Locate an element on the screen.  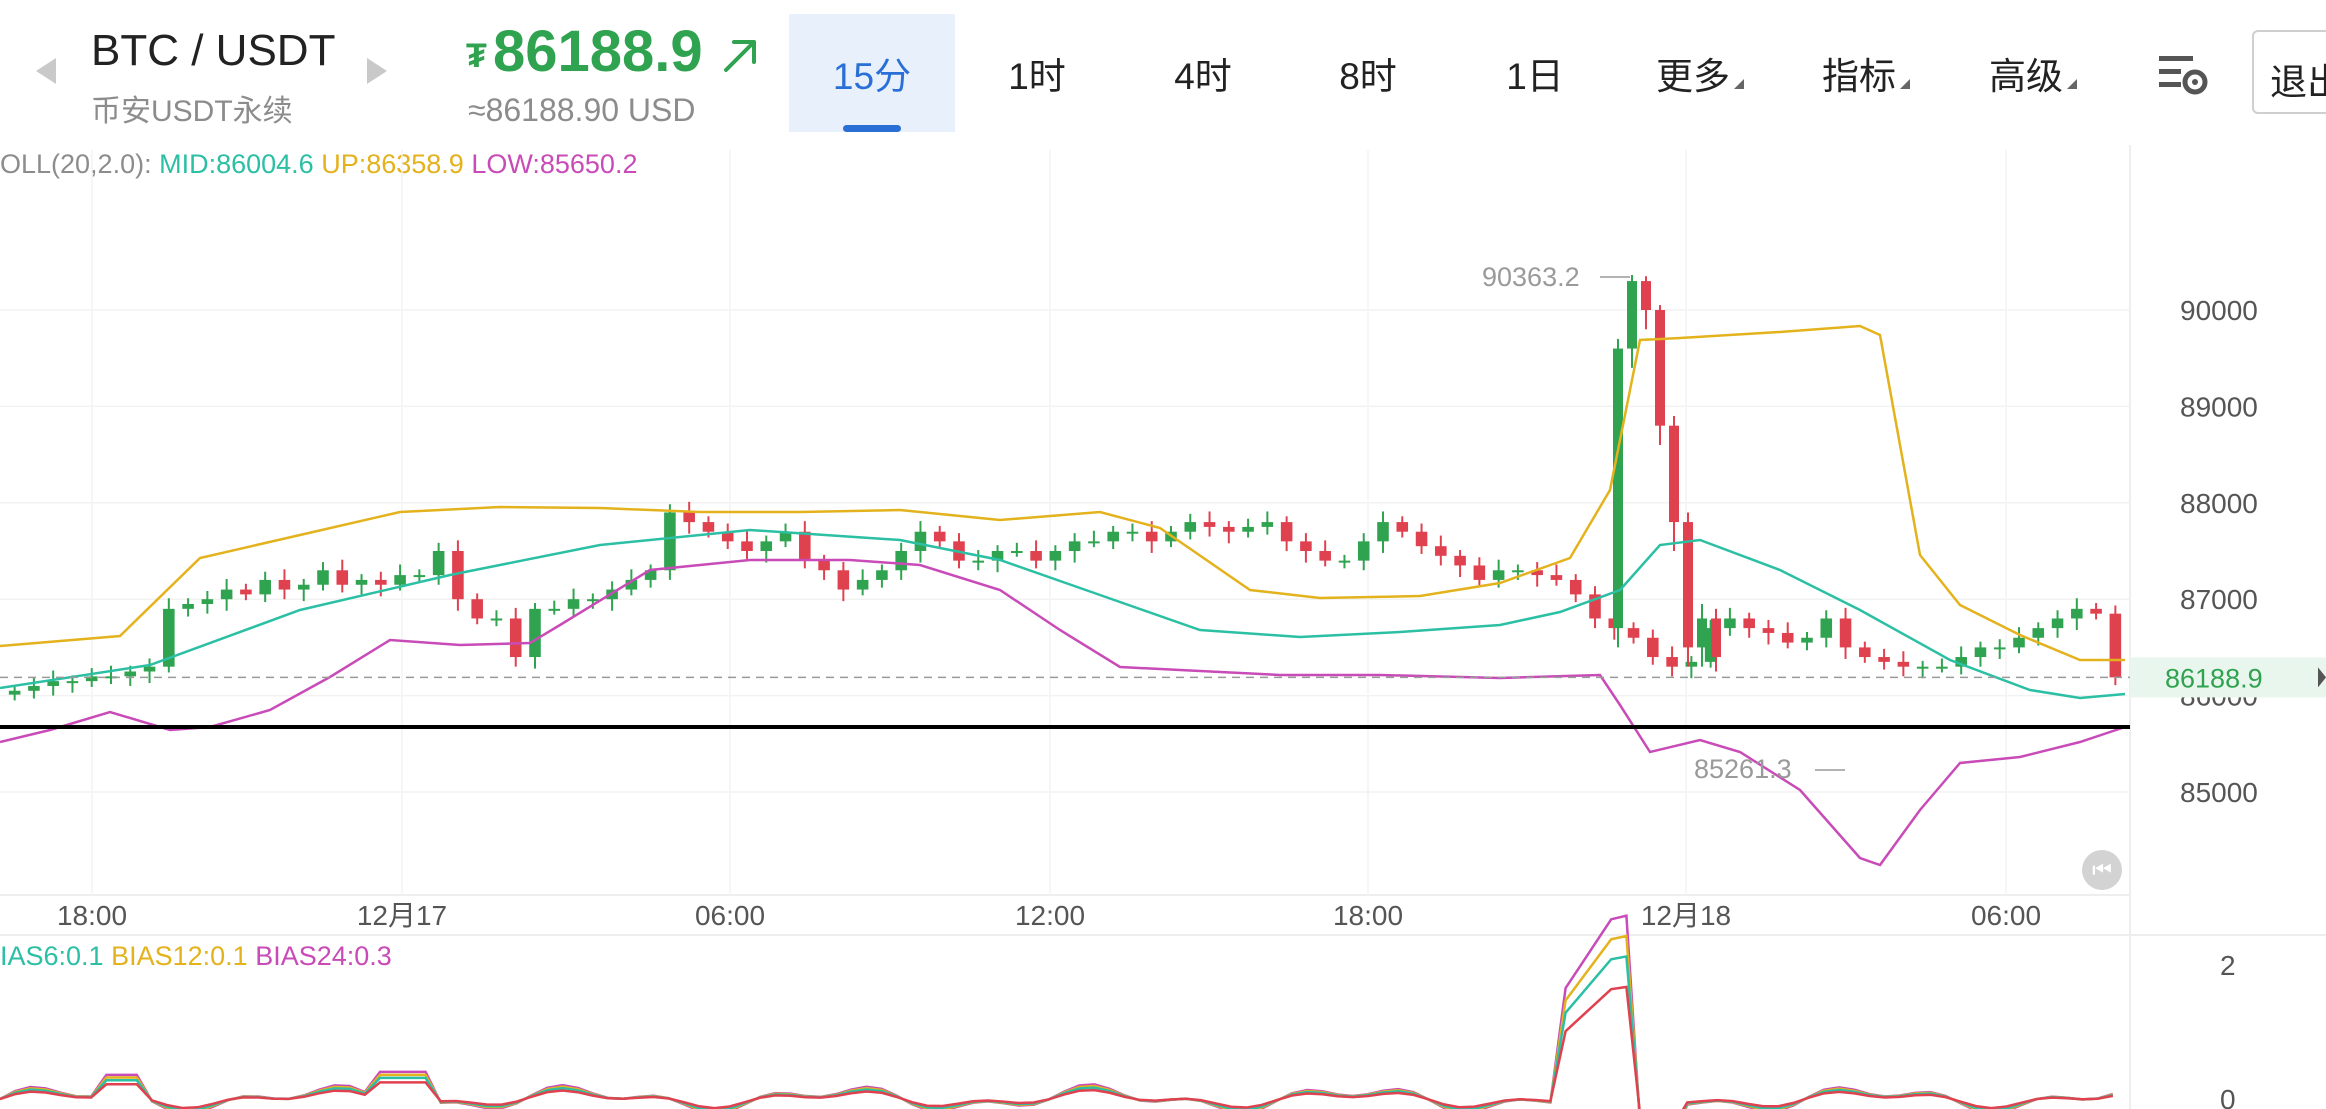
tab-label: 更多 is located at coordinates (1693, 76).